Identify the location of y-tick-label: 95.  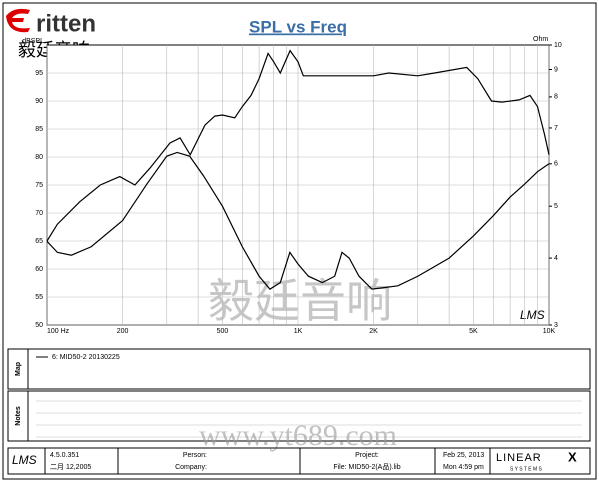
(39, 73).